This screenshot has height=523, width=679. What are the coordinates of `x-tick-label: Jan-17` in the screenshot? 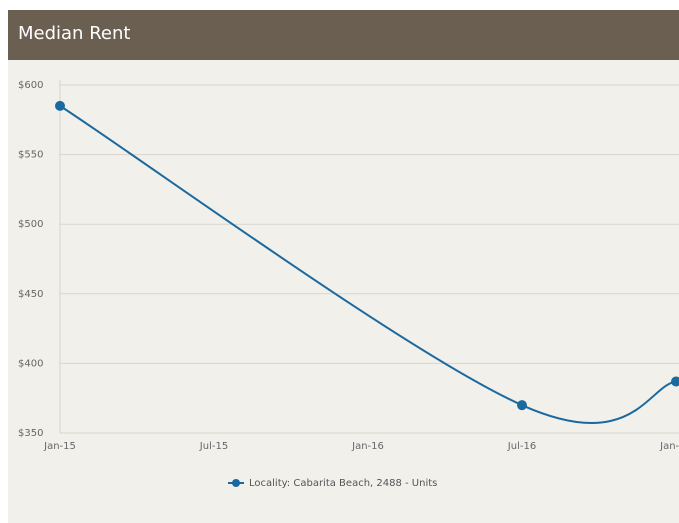 It's located at (669, 446).